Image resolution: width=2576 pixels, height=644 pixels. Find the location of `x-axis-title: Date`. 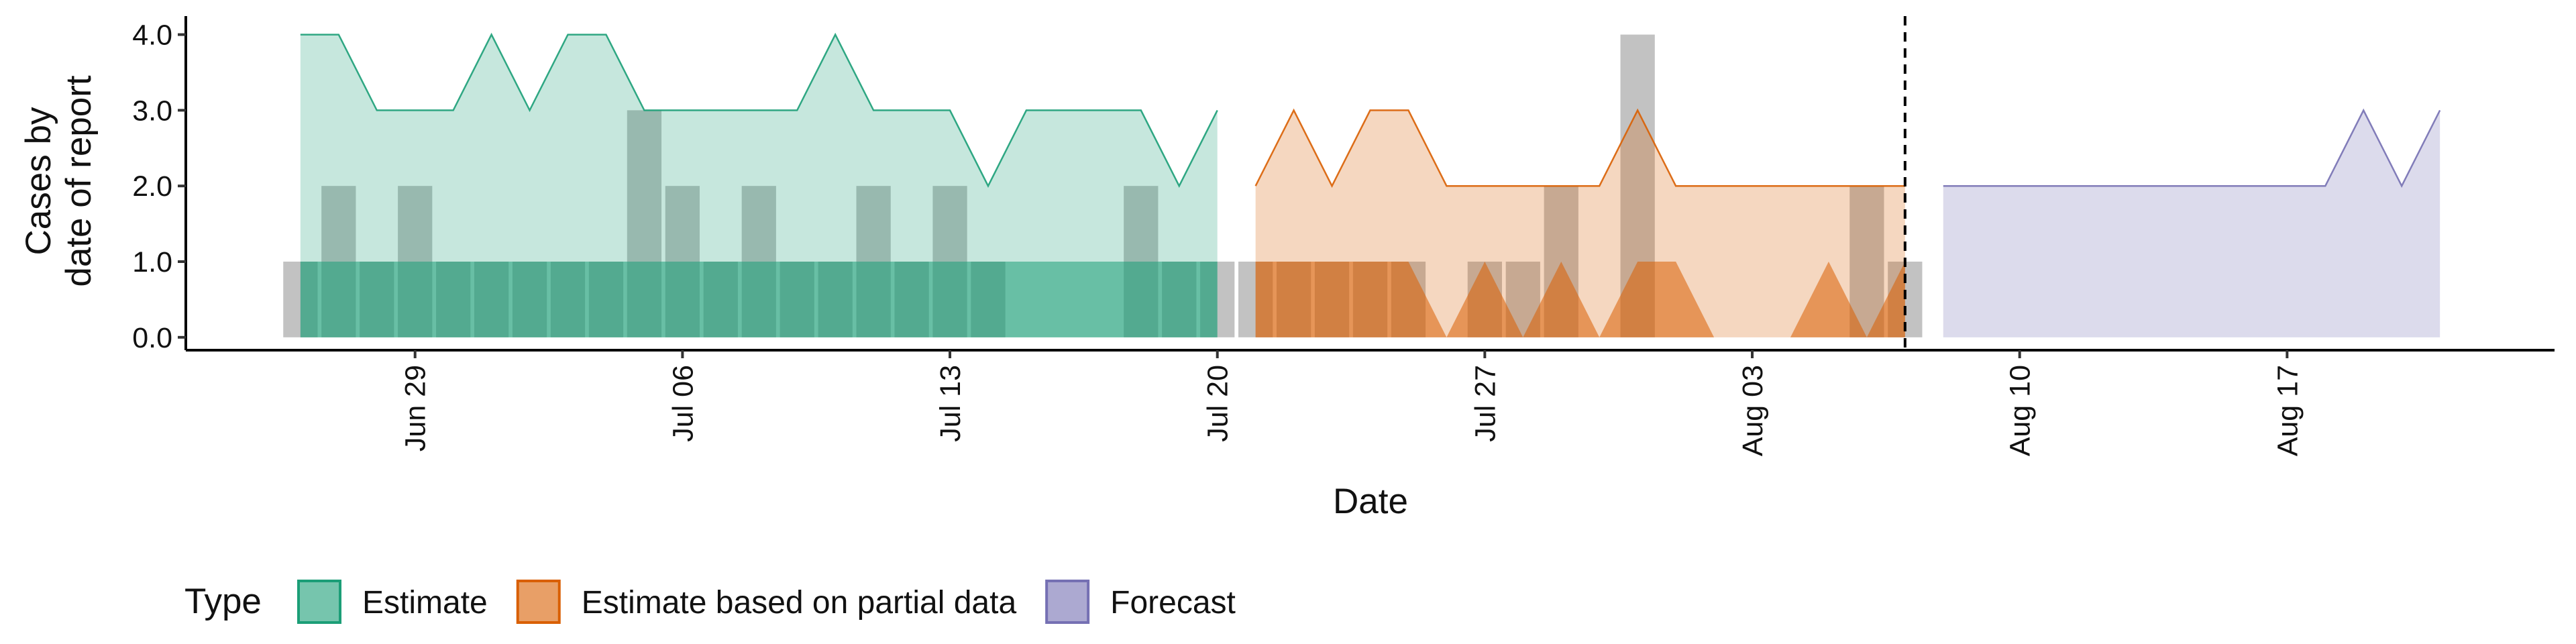

x-axis-title: Date is located at coordinates (1370, 501).